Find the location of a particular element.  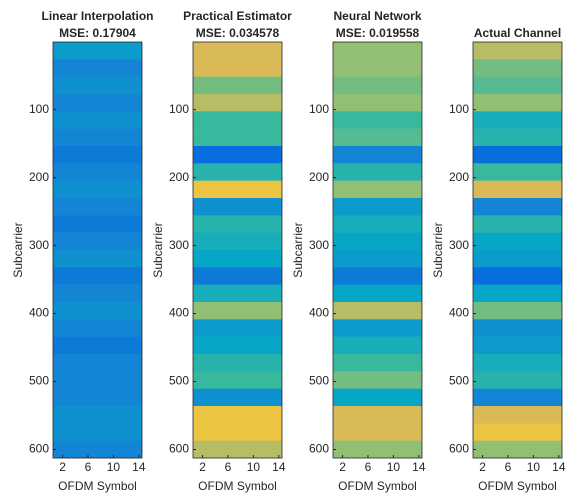

panel-subtitle: MSE: 0.019558 is located at coordinates (378, 33).